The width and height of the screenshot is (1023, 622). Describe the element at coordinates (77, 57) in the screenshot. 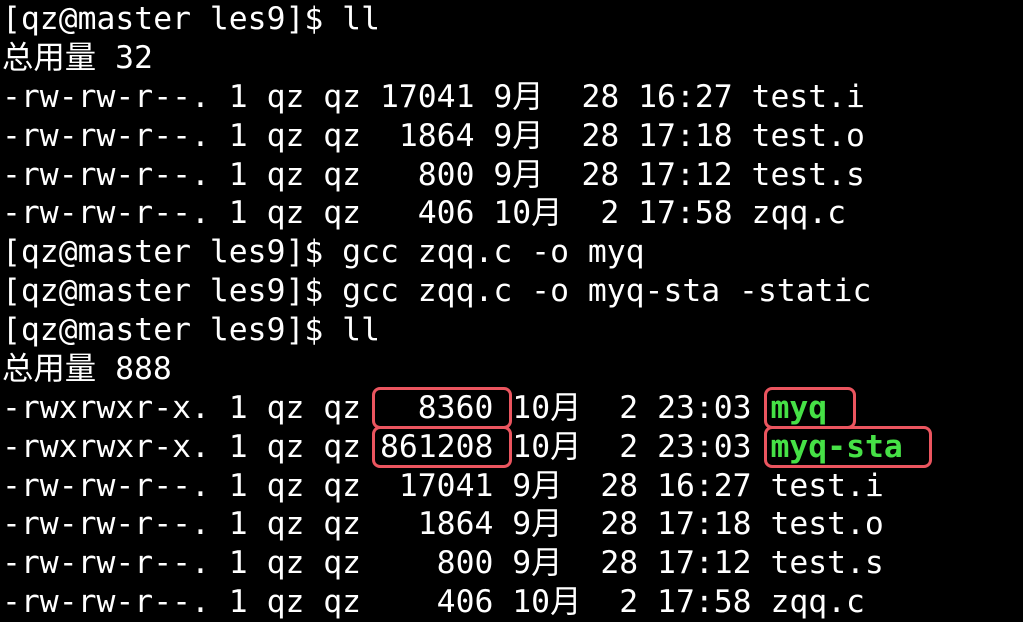

I see `terminal-line-total-1: 总用量 32` at that location.